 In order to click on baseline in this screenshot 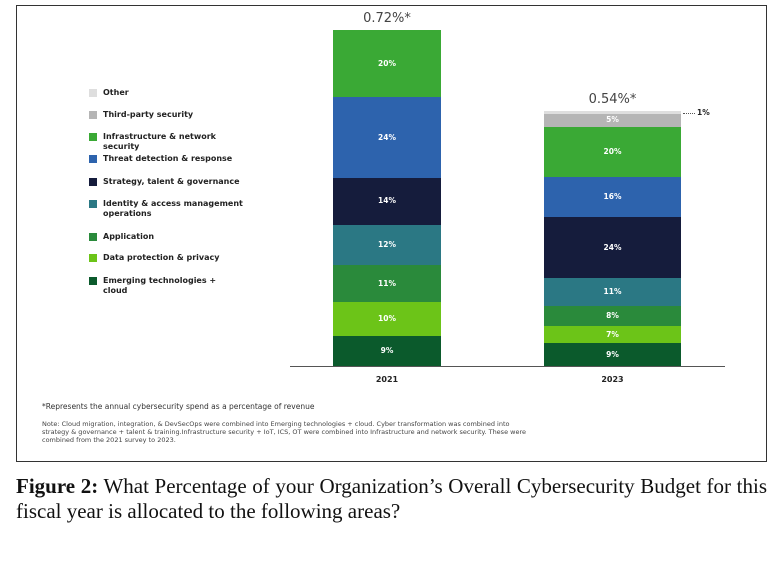, I will do `click(507, 366)`.